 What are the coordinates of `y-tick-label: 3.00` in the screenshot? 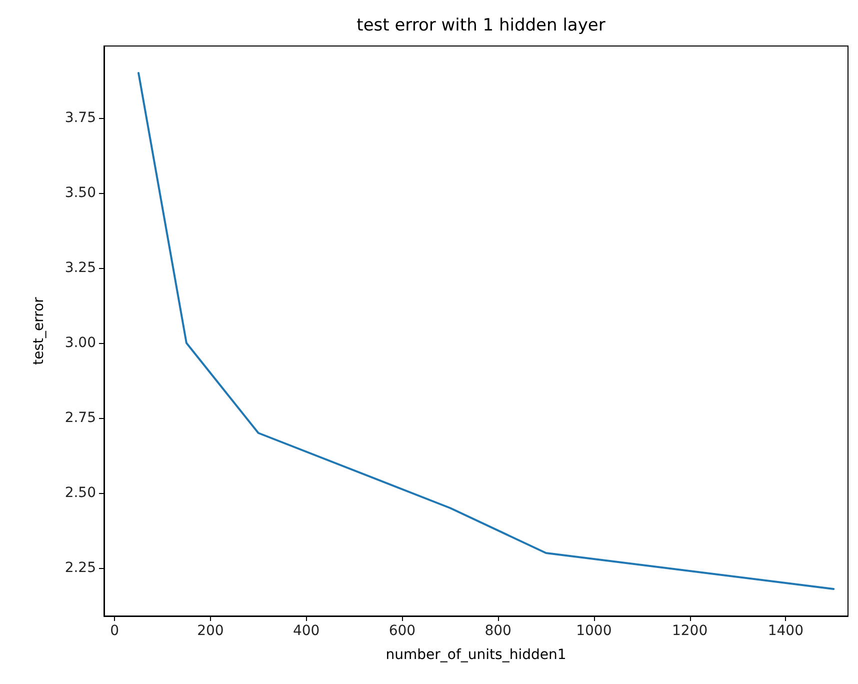 It's located at (80, 343).